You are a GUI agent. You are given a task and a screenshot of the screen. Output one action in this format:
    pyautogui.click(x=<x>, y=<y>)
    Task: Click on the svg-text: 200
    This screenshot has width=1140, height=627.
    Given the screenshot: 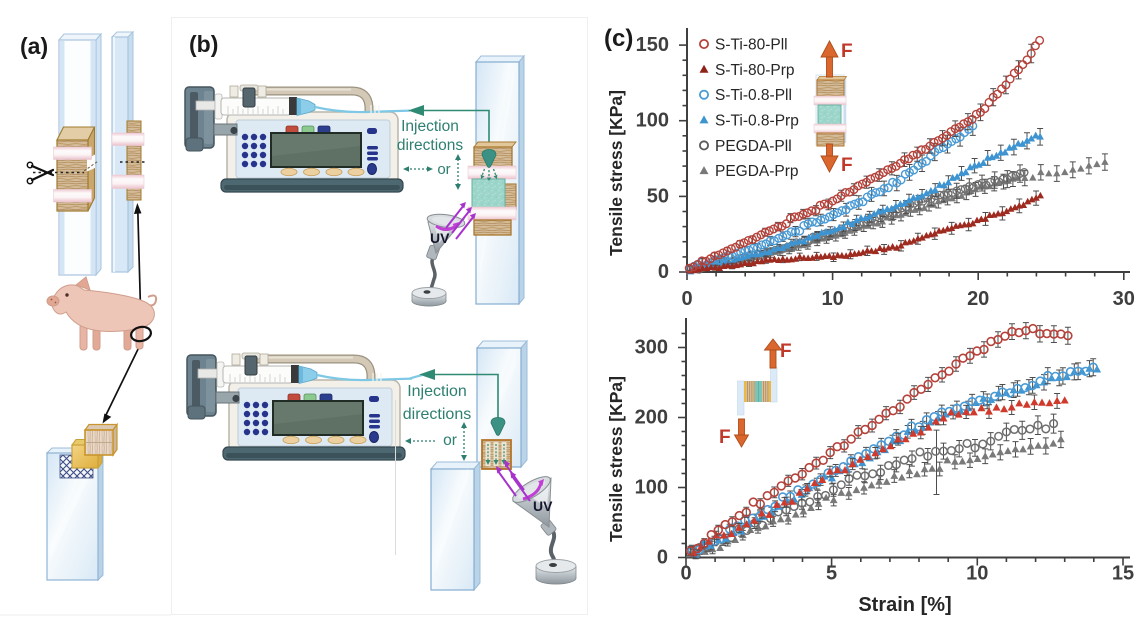 What is the action you would take?
    pyautogui.click(x=651, y=418)
    